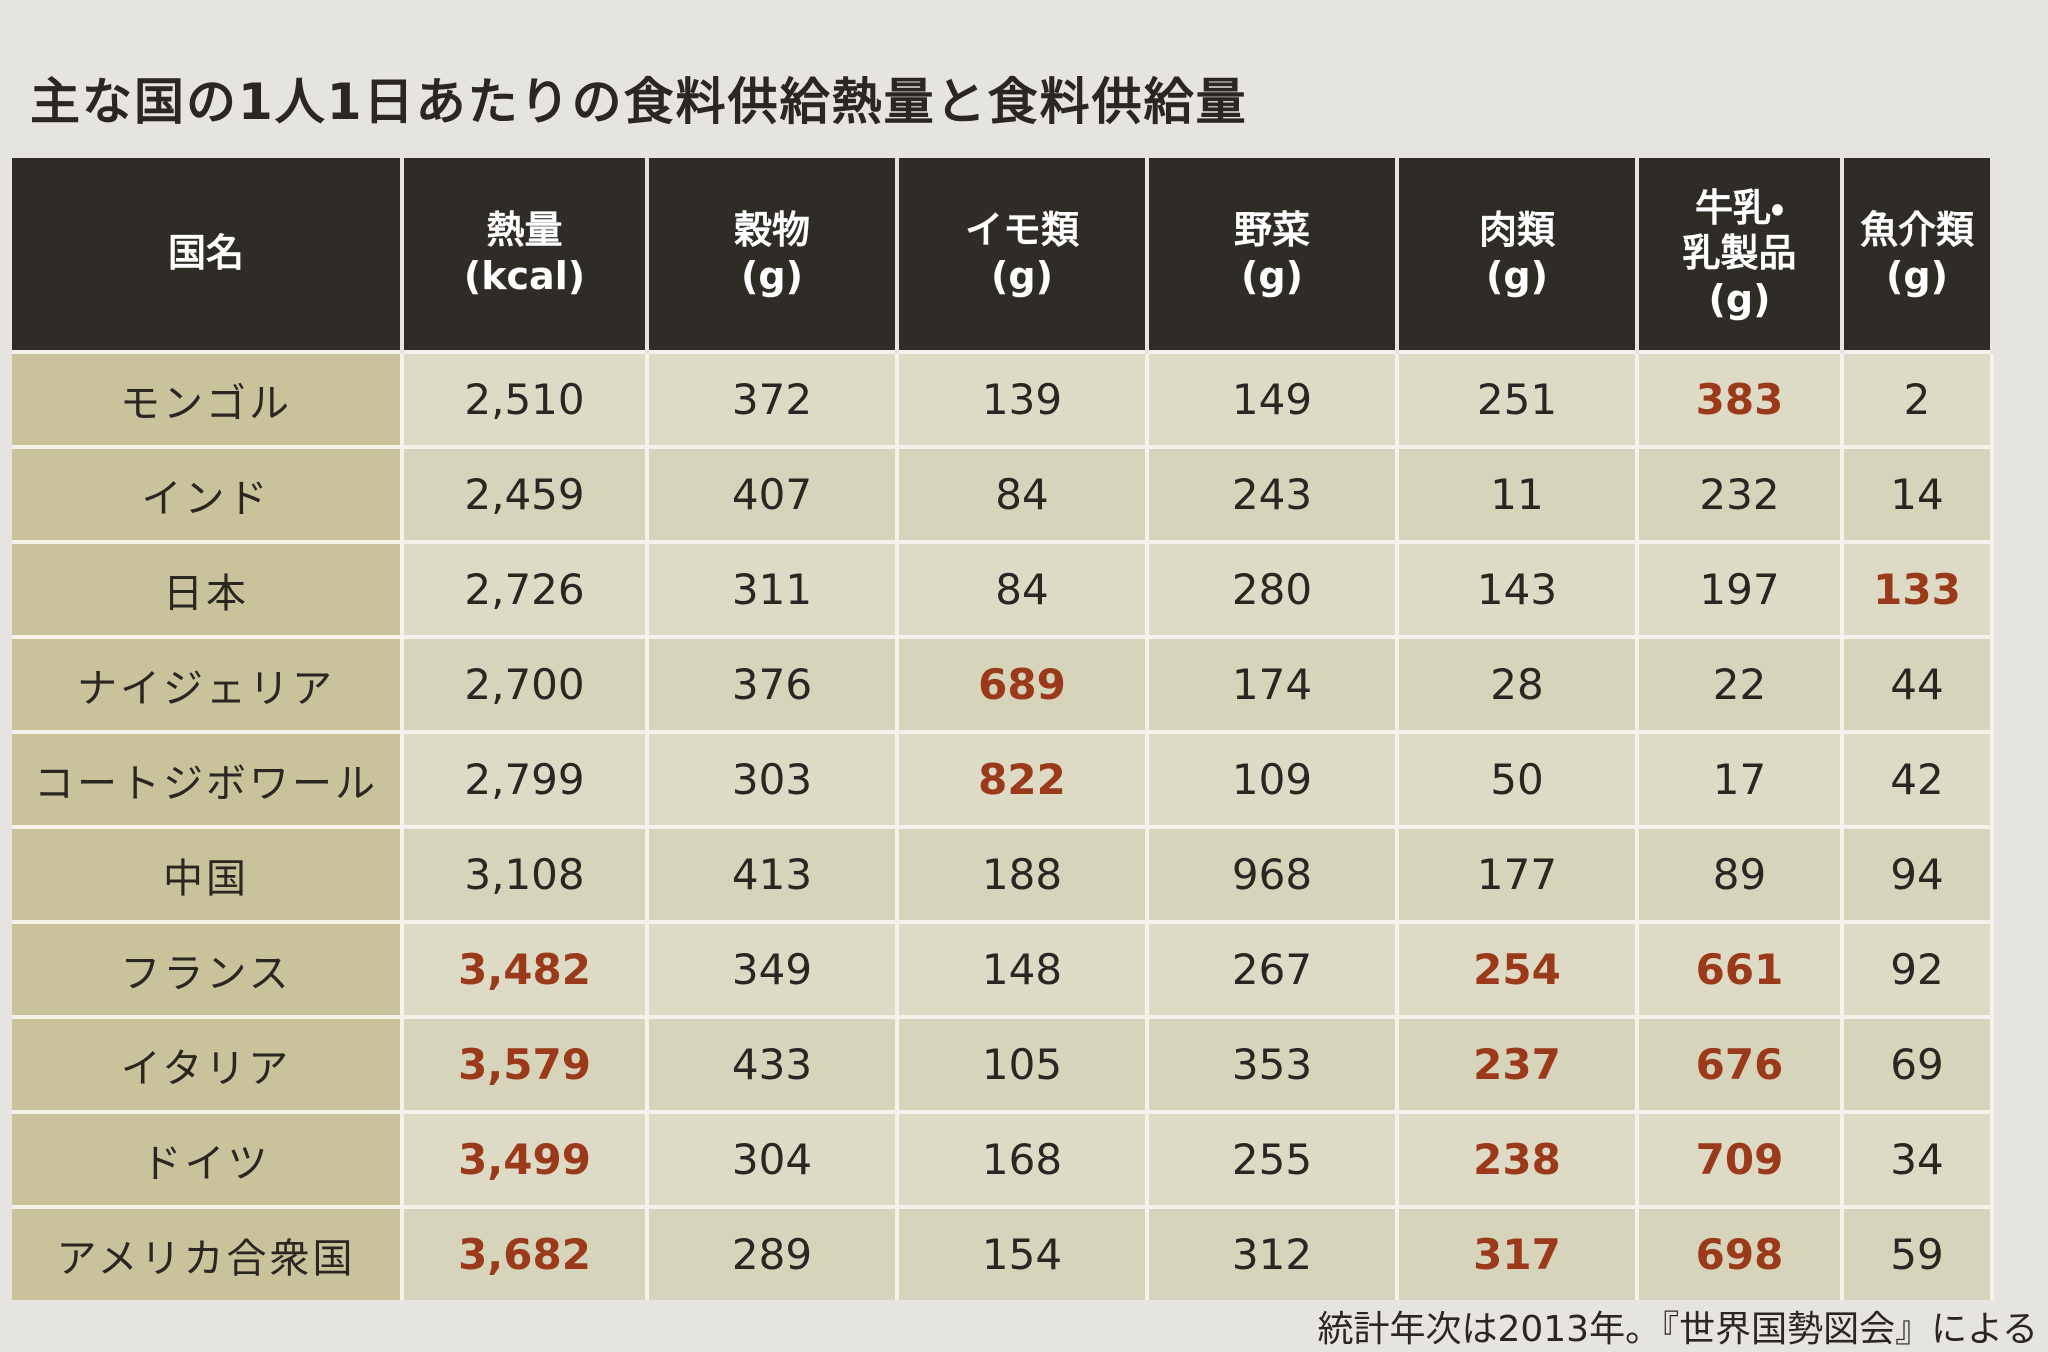  Describe the element at coordinates (1518, 493) in the screenshot. I see `cell-value: 11` at that location.